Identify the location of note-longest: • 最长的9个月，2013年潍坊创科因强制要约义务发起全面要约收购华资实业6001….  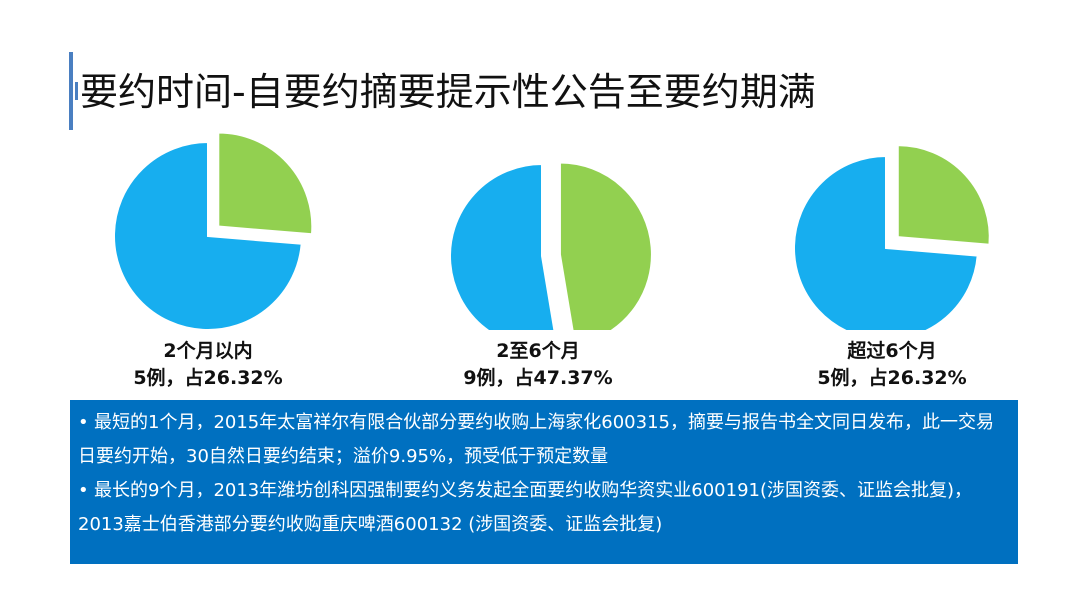
(544, 508).